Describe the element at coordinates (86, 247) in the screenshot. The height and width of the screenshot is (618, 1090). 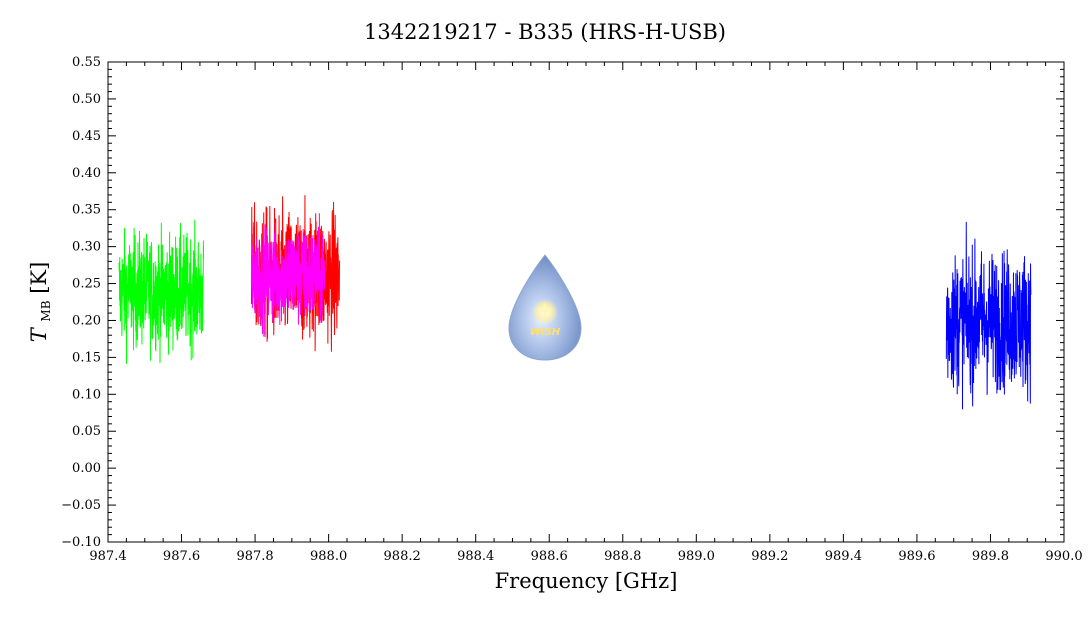
I see `y-tick-label: 0.30` at that location.